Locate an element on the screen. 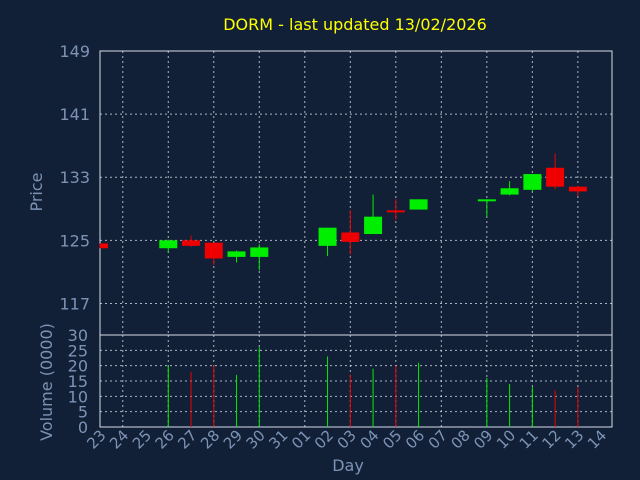 This screenshot has width=640, height=480. volume-tick-label: 10 is located at coordinates (78, 396).